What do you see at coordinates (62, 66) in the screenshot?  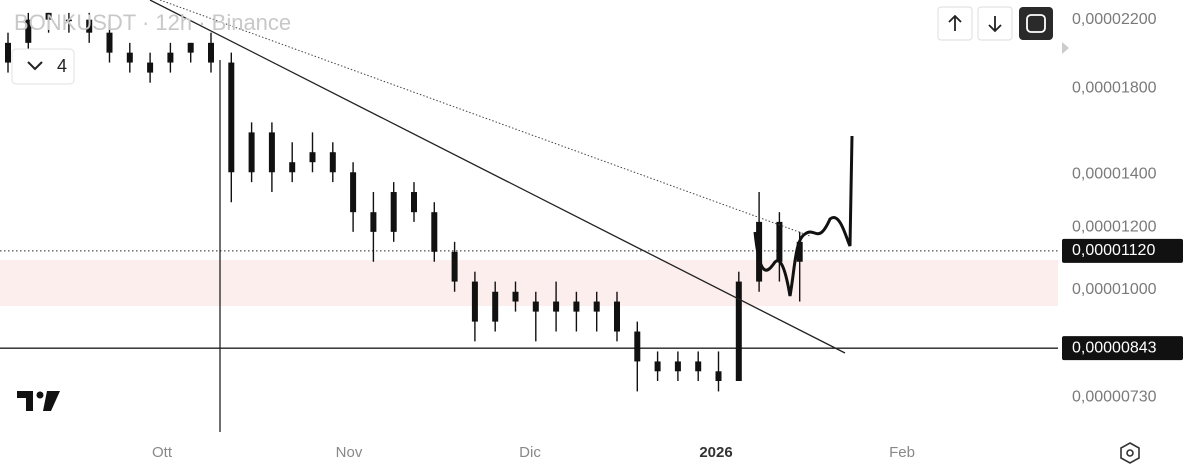 I see `indicator-count: 4` at bounding box center [62, 66].